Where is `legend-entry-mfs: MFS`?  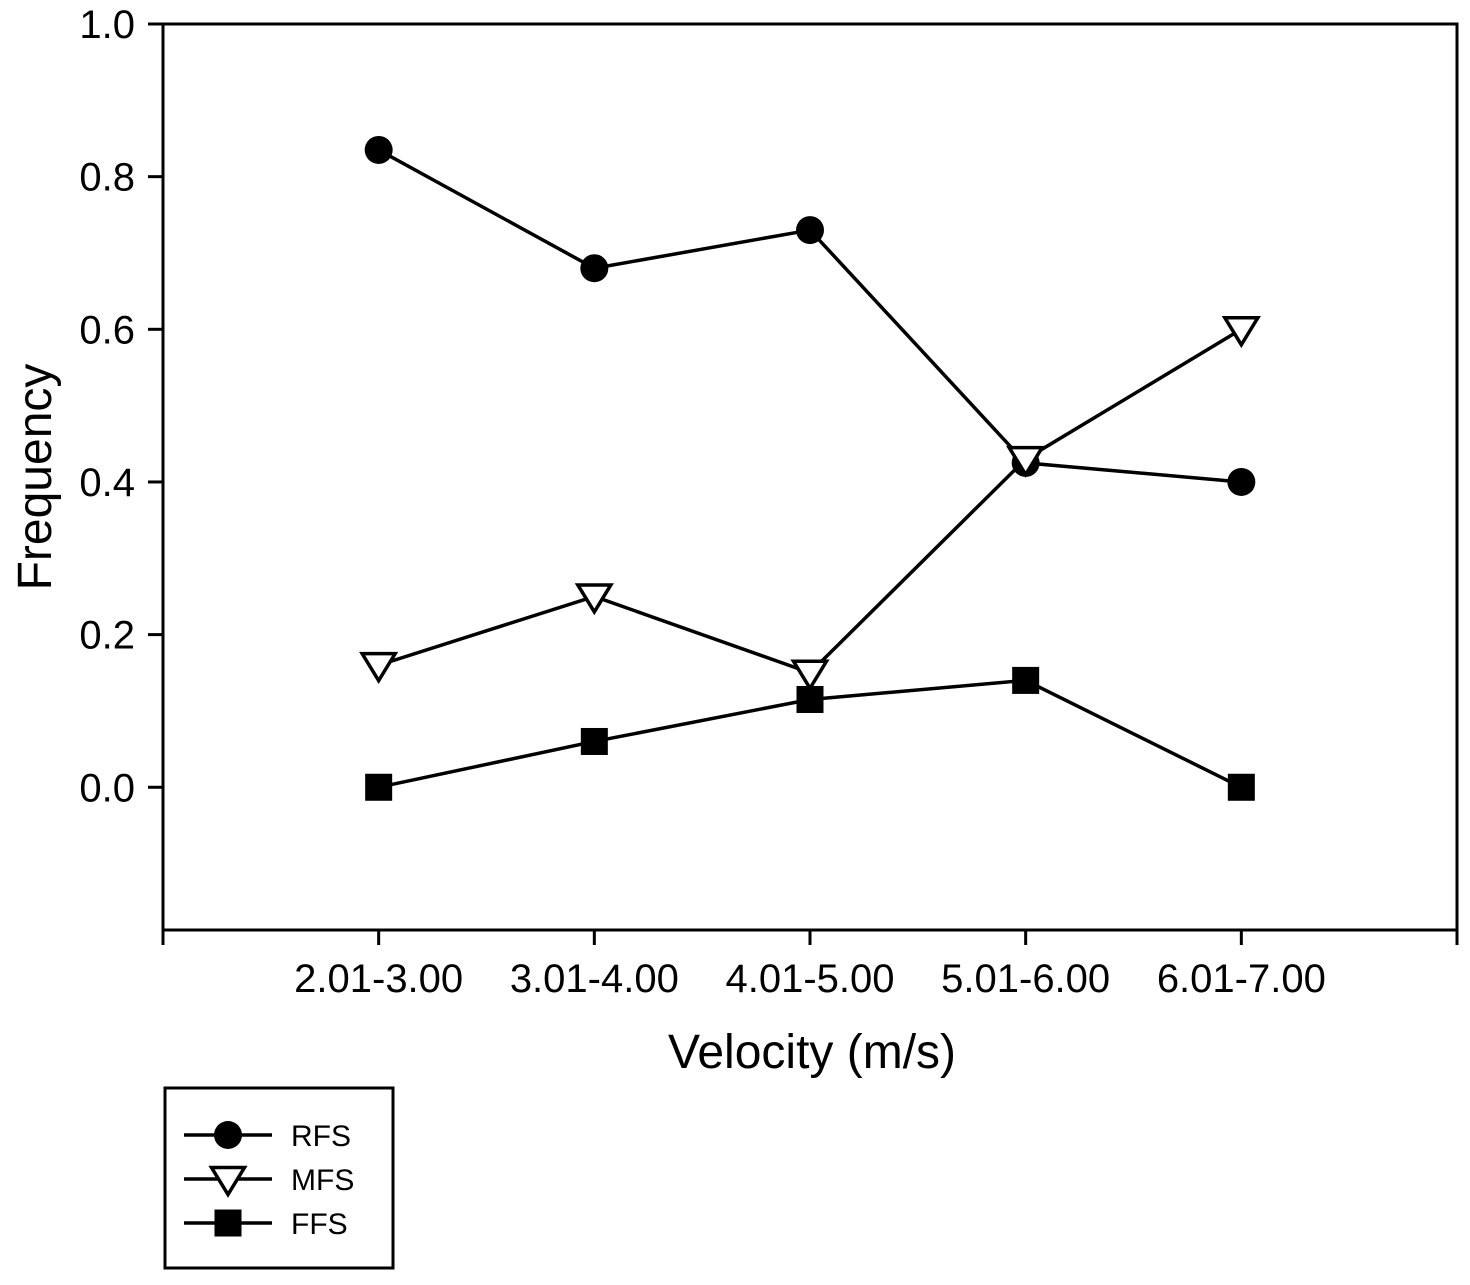 legend-entry-mfs: MFS is located at coordinates (269, 1181).